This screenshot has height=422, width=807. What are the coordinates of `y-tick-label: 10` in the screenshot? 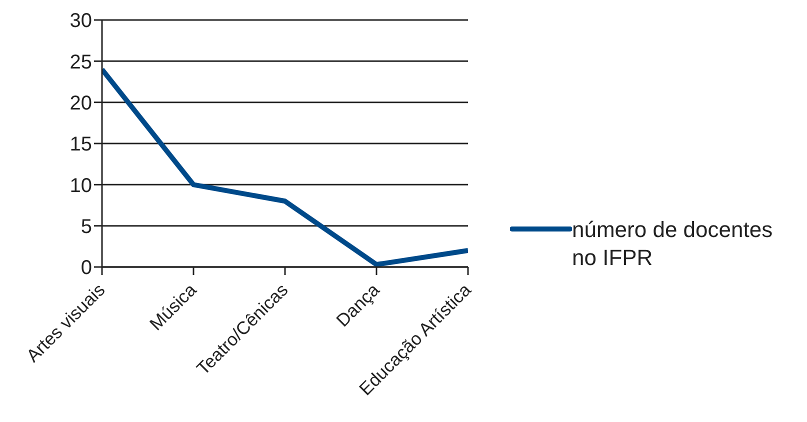 It's located at (81, 185).